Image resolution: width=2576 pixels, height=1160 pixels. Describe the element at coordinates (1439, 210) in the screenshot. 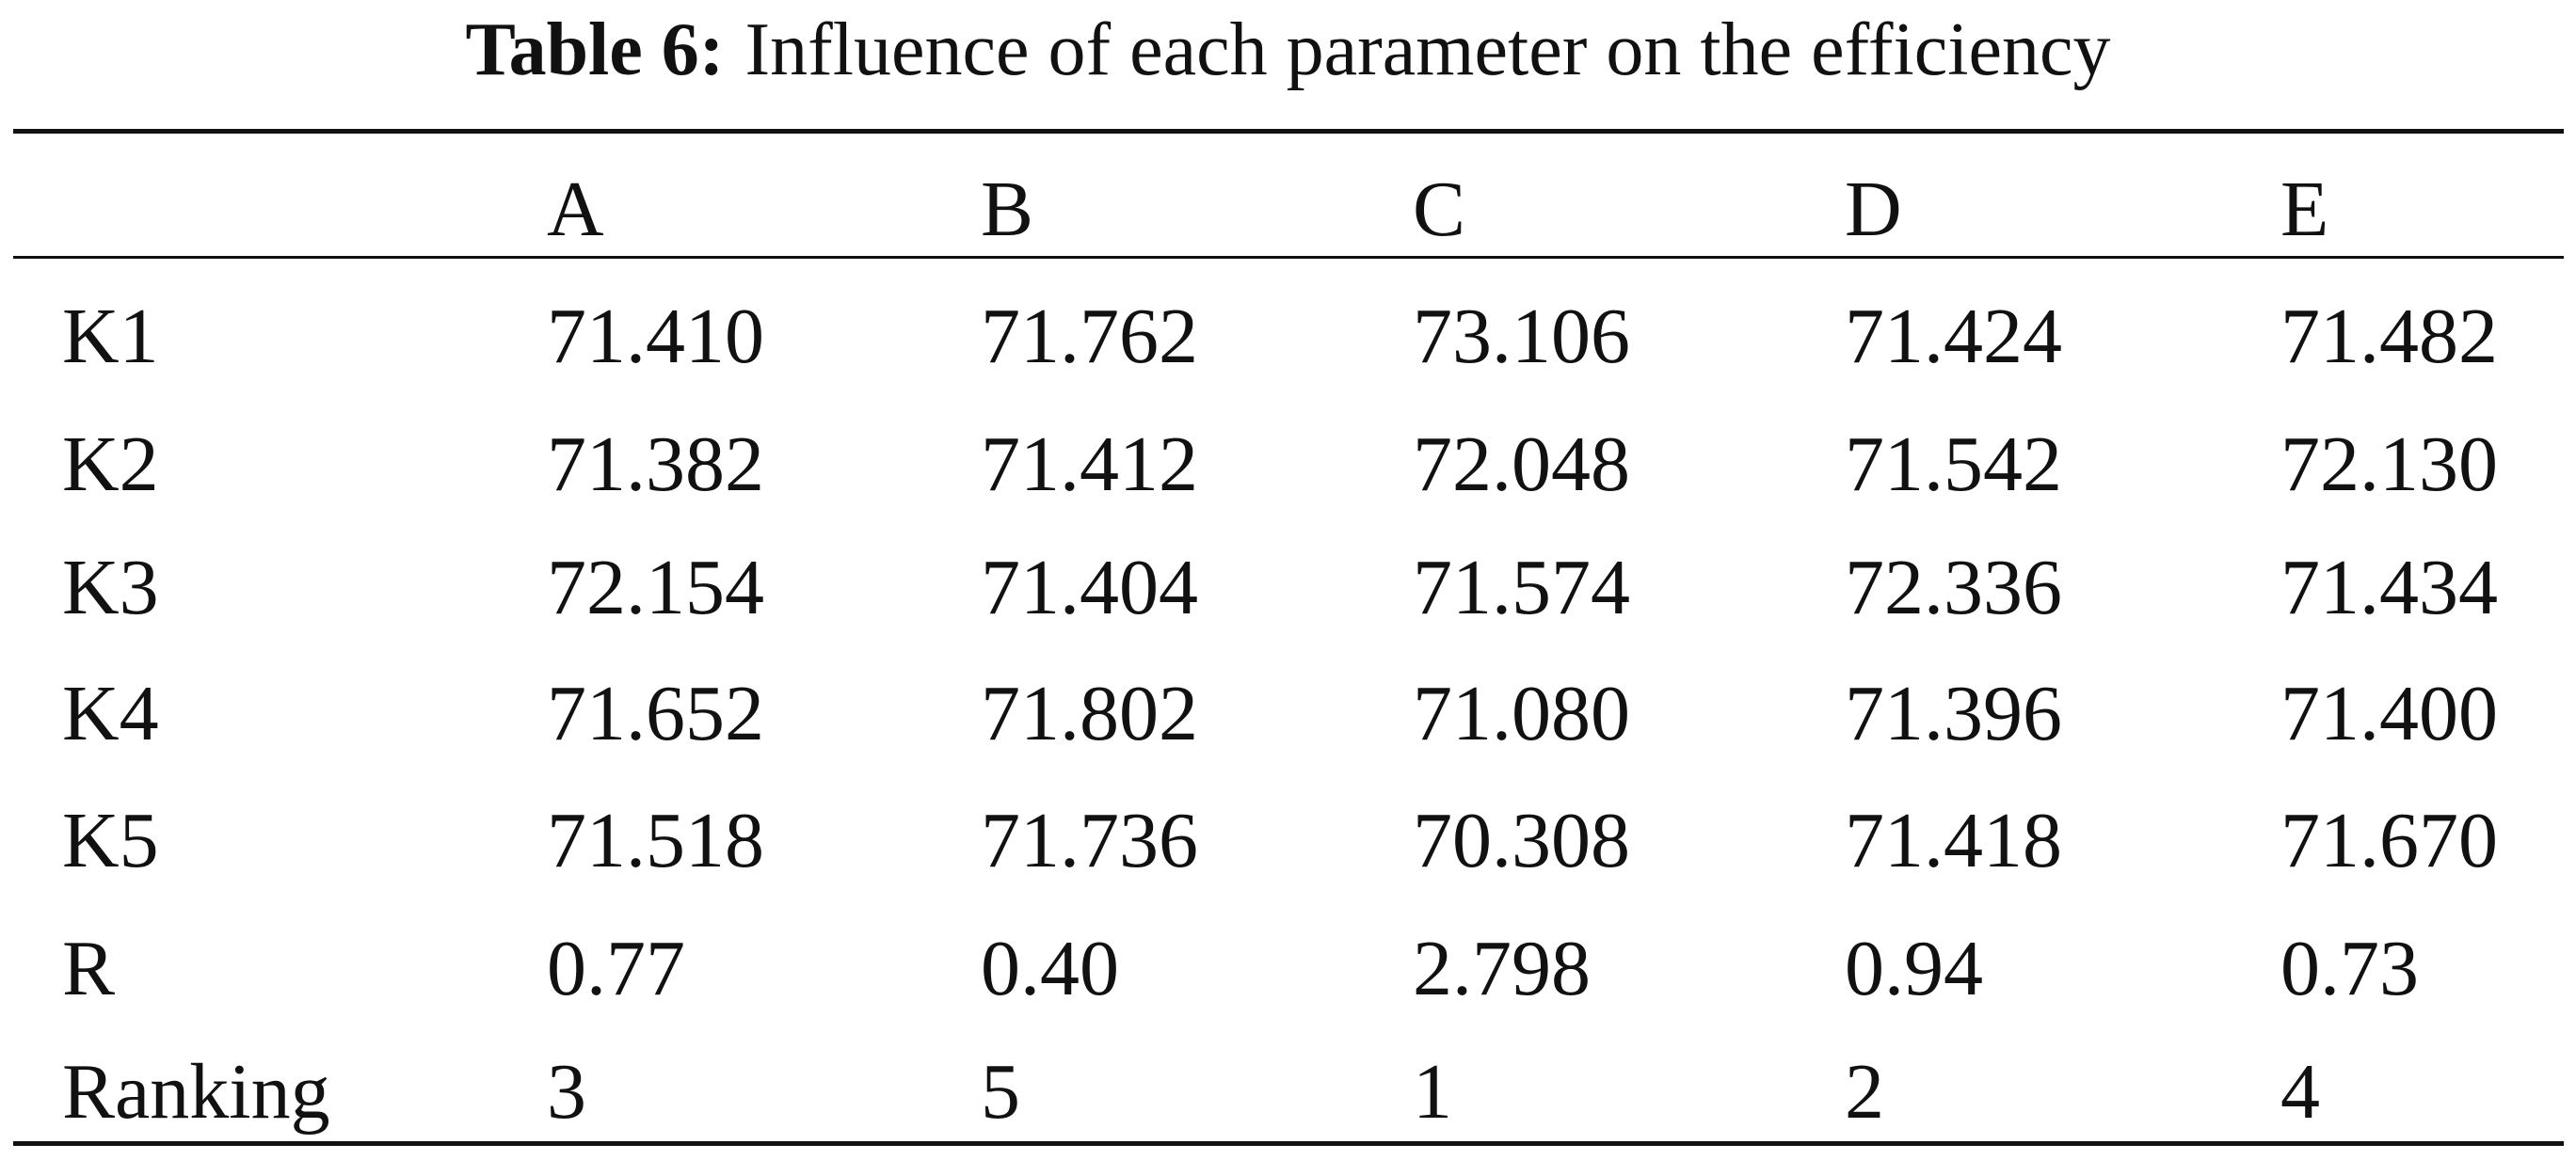

I see `column-header: C` at that location.